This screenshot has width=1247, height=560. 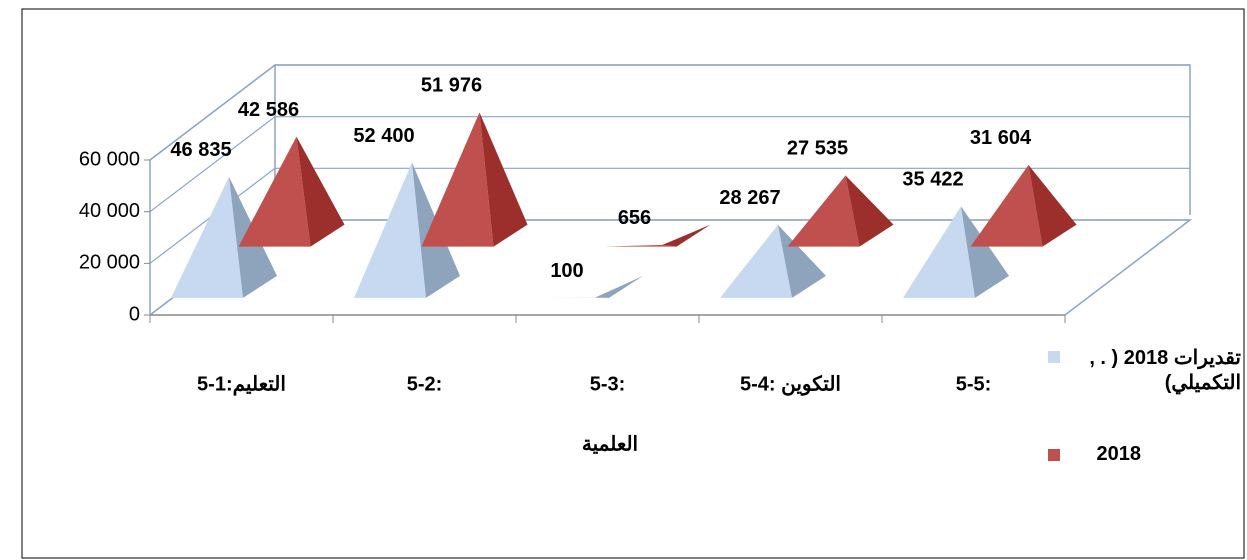 I want to click on data-label: 46 835, so click(x=200, y=150).